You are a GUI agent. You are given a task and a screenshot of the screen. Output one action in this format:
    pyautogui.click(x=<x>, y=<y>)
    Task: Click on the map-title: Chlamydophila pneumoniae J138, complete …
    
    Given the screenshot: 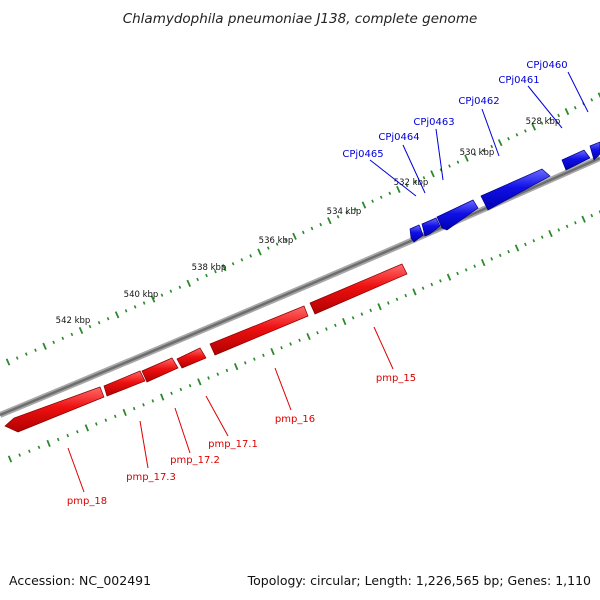 What is the action you would take?
    pyautogui.click(x=300, y=19)
    